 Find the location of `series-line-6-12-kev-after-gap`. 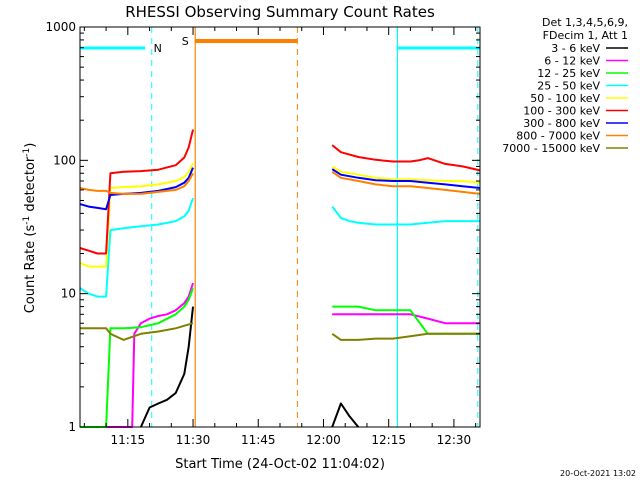

series-line-6-12-kev-after-gap is located at coordinates (406, 319).